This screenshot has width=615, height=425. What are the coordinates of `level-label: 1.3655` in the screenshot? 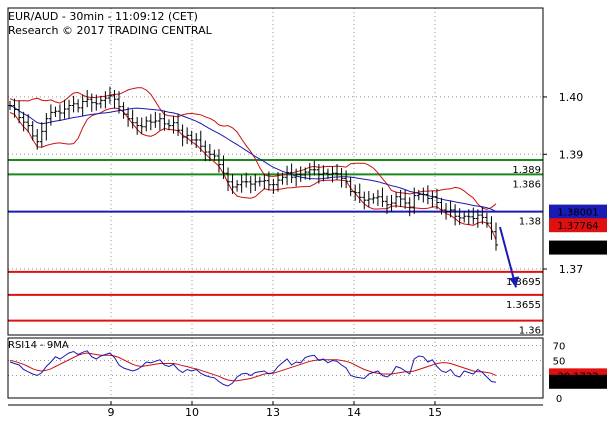 It's located at (523, 305).